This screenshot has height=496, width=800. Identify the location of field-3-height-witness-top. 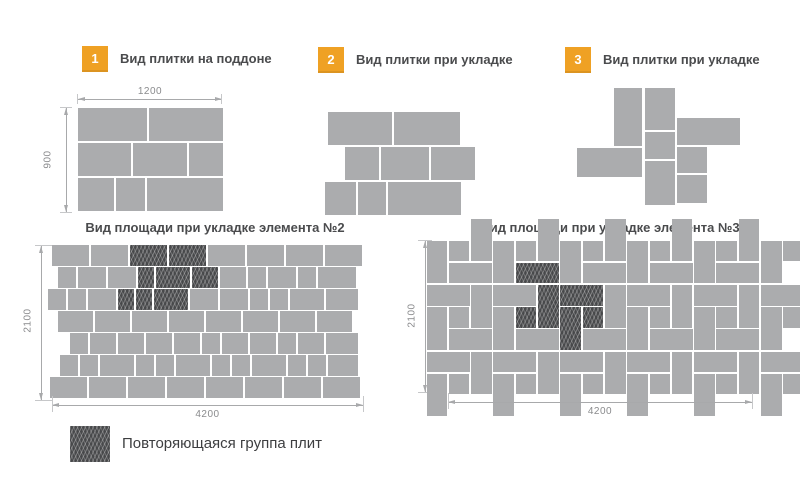
(425, 240).